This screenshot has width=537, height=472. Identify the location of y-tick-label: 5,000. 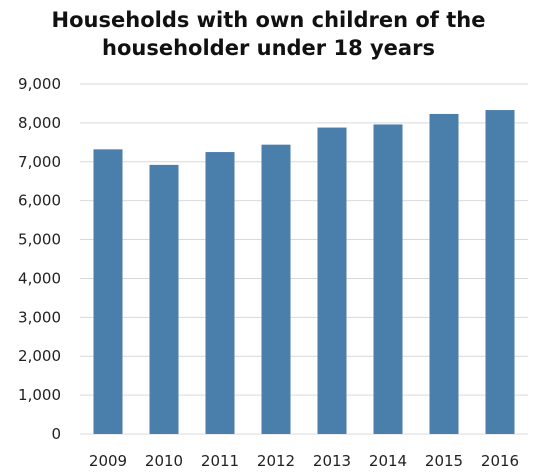
(39, 240).